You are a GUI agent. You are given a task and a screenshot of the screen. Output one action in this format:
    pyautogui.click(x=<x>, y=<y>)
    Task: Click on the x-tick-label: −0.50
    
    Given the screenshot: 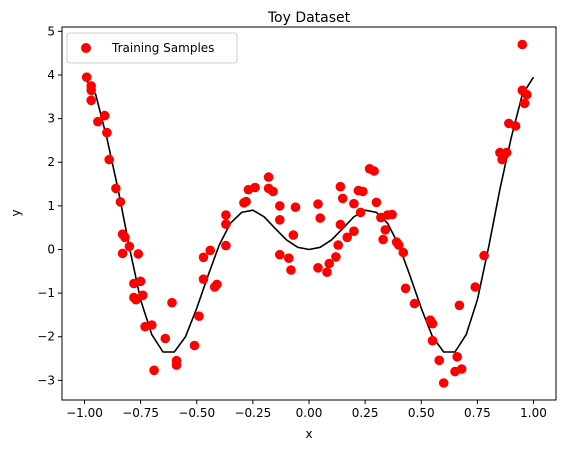 What is the action you would take?
    pyautogui.click(x=196, y=413)
    